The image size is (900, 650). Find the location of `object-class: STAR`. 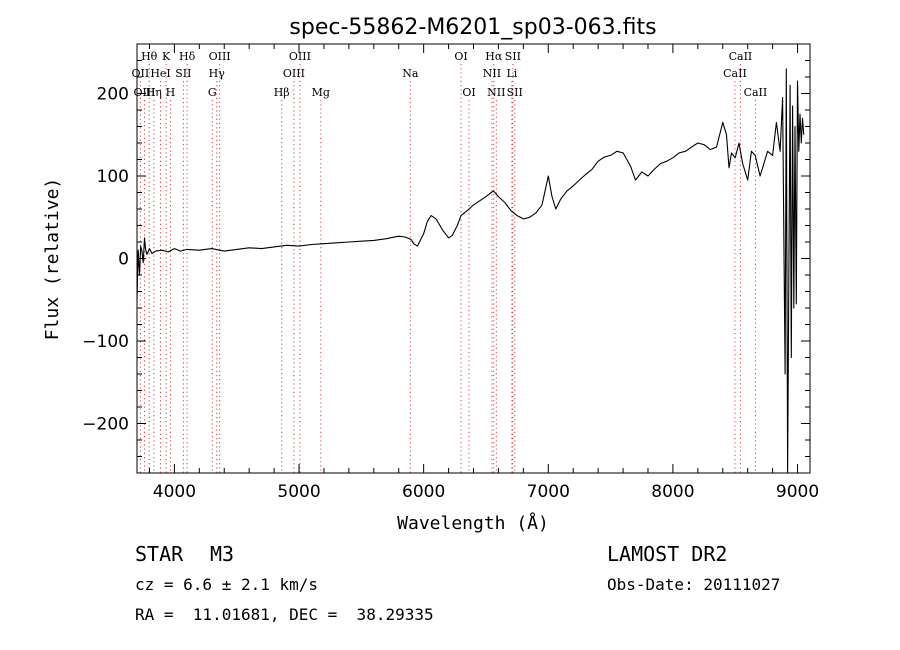

object-class: STAR is located at coordinates (159, 554).